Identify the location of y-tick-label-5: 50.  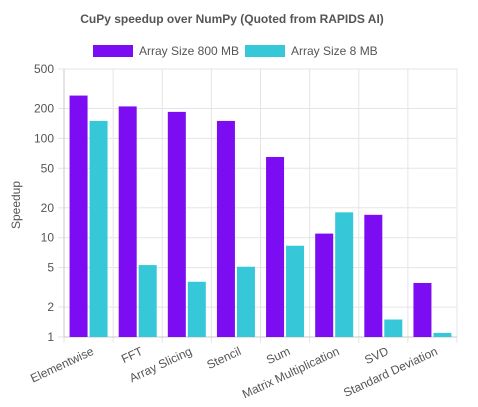
(48, 168).